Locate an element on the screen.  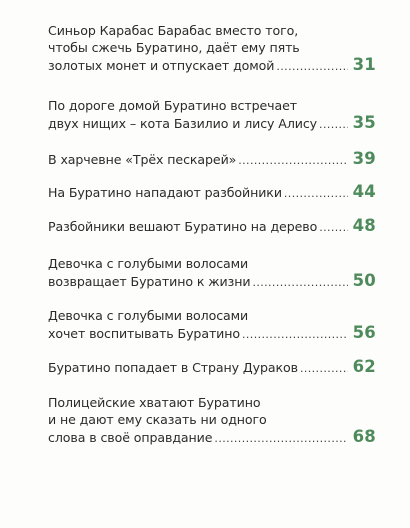
entry-title-line: хочет воспитывать Буратино is located at coordinates (144, 333).